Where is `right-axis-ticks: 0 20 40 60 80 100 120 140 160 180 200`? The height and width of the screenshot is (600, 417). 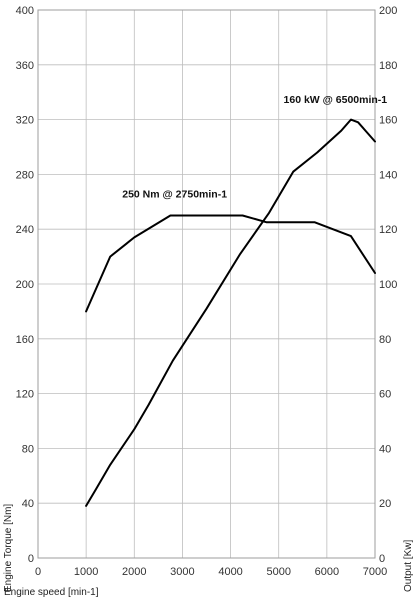 right-axis-ticks: 0 20 40 60 80 100 120 140 160 180 200 is located at coordinates (388, 285).